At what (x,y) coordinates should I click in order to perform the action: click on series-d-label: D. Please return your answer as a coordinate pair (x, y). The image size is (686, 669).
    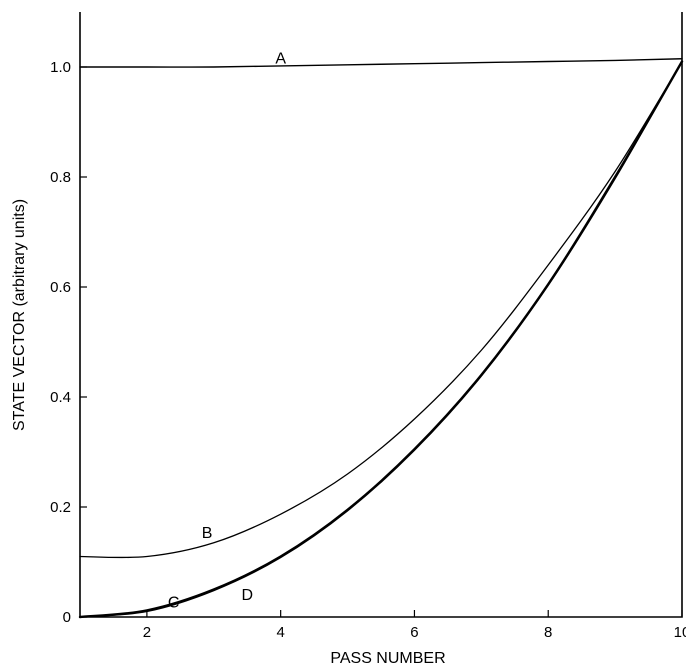
    Looking at the image, I should click on (247, 595).